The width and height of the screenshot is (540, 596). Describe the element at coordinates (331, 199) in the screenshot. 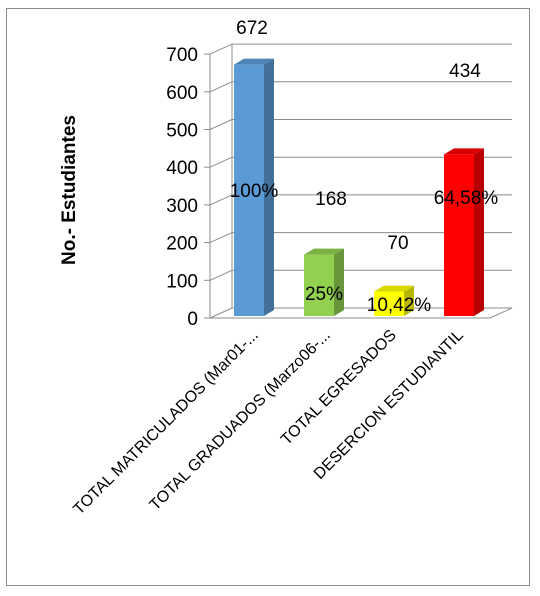

I see `value-label-bar-2: 168` at that location.